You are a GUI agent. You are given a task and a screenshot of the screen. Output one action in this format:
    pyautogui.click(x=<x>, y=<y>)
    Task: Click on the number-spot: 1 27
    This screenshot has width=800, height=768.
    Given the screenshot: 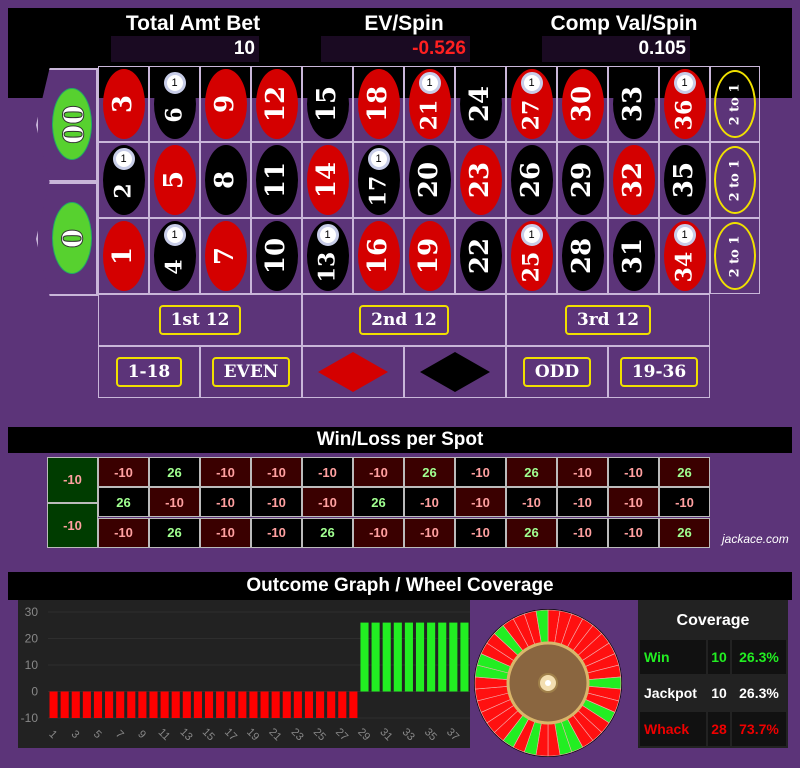 What is the action you would take?
    pyautogui.click(x=531, y=104)
    